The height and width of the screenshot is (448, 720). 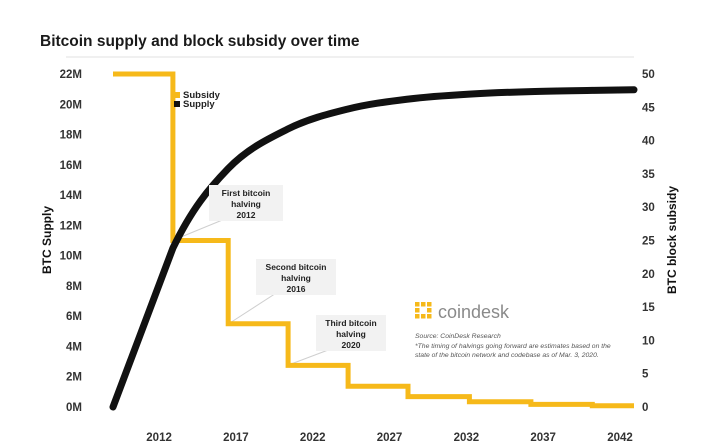 I want to click on y-axis-left-title: BTC Supply, so click(x=47, y=240).